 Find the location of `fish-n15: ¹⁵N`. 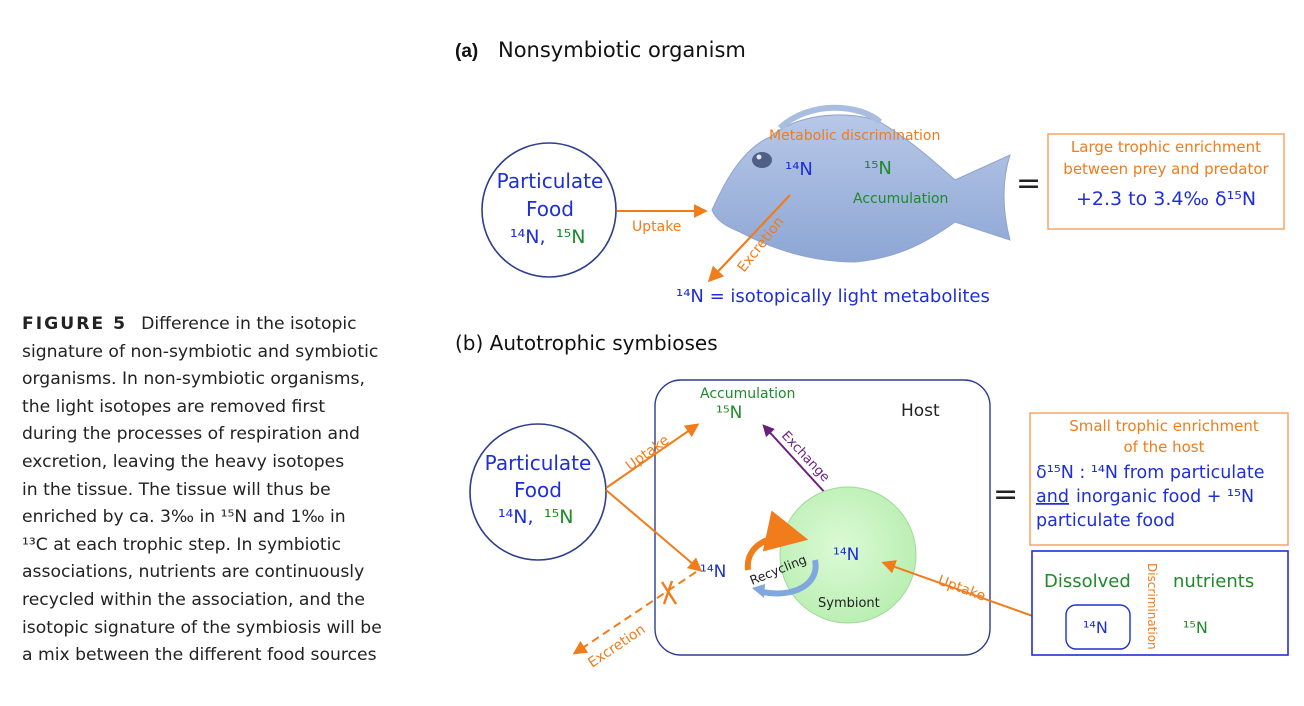

fish-n15: ¹⁵N is located at coordinates (878, 168).